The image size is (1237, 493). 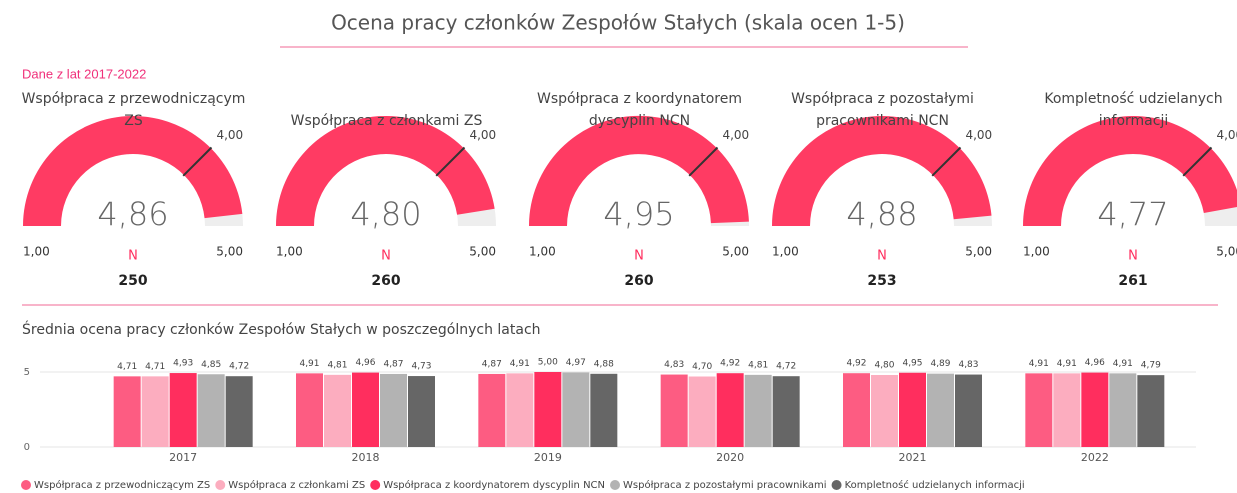 What do you see at coordinates (132, 281) in the screenshot?
I see `gauge-n-value: 250` at bounding box center [132, 281].